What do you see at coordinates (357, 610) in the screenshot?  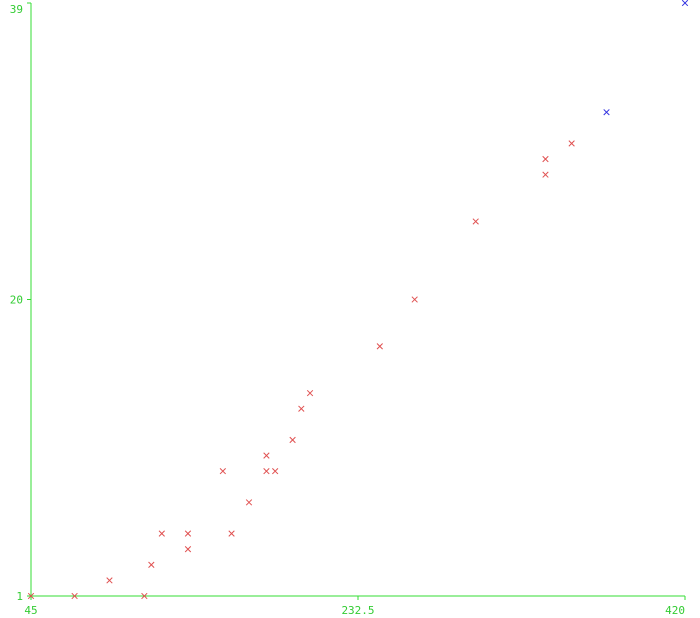 I see `x-tick-label: 232.5` at bounding box center [357, 610].